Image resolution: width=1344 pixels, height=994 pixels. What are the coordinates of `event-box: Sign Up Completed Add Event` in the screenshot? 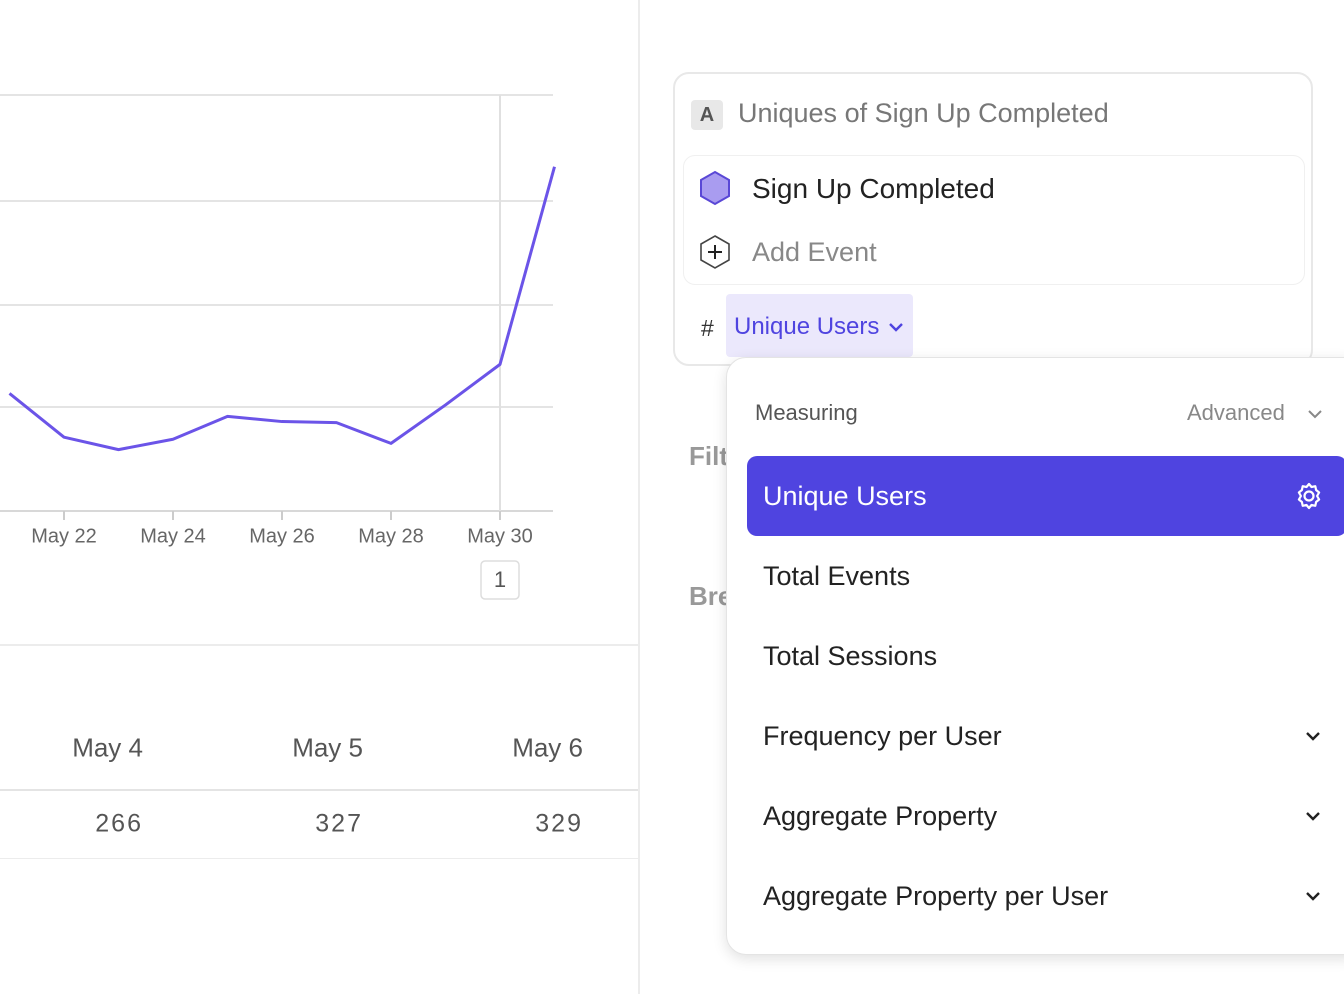 It's located at (994, 220).